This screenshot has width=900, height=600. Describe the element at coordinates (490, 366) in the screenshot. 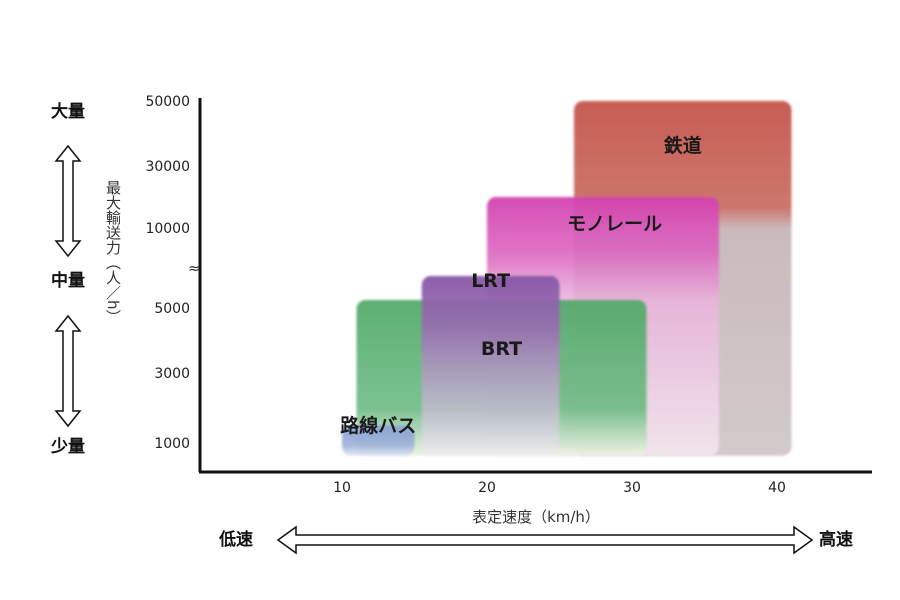

I see `lrt-area` at that location.